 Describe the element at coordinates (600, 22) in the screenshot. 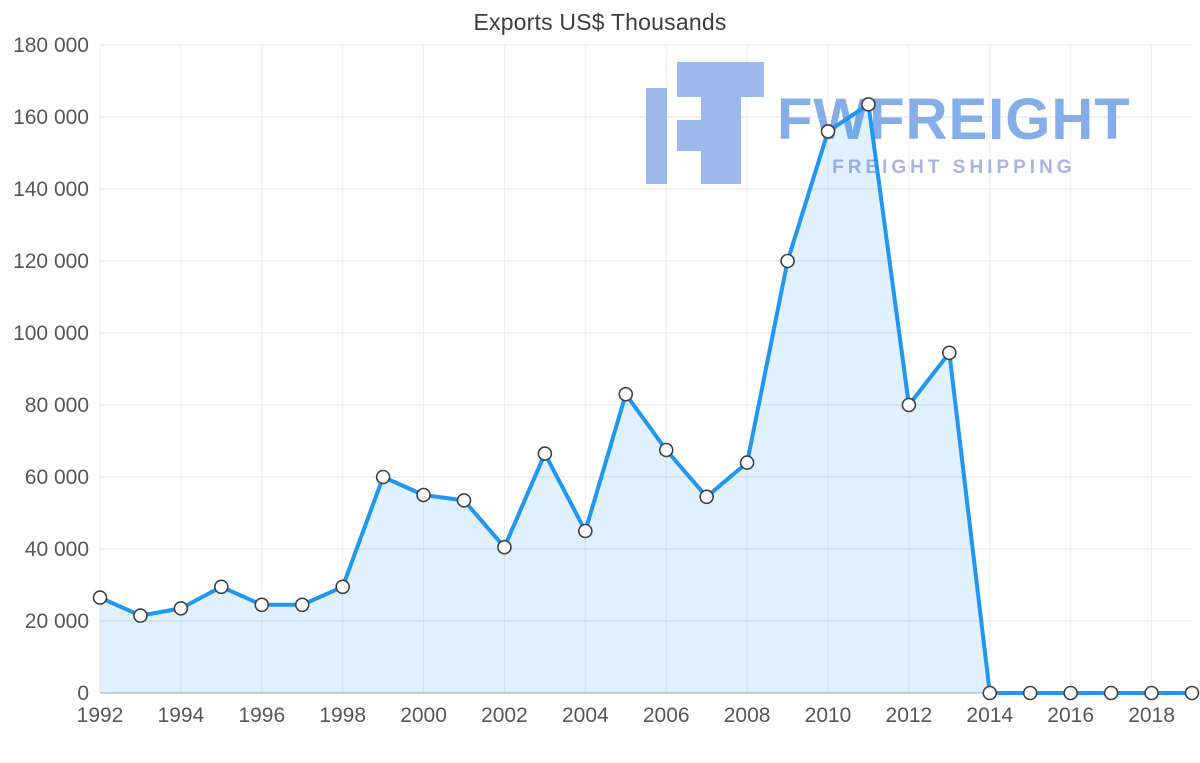

I see `chart-title: Exports US$ Thousands` at that location.